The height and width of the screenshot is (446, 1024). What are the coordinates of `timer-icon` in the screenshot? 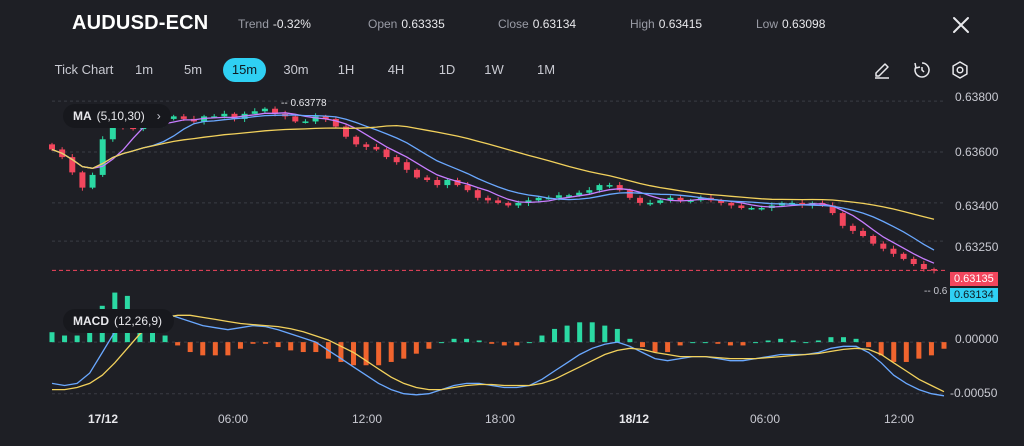 It's located at (922, 70).